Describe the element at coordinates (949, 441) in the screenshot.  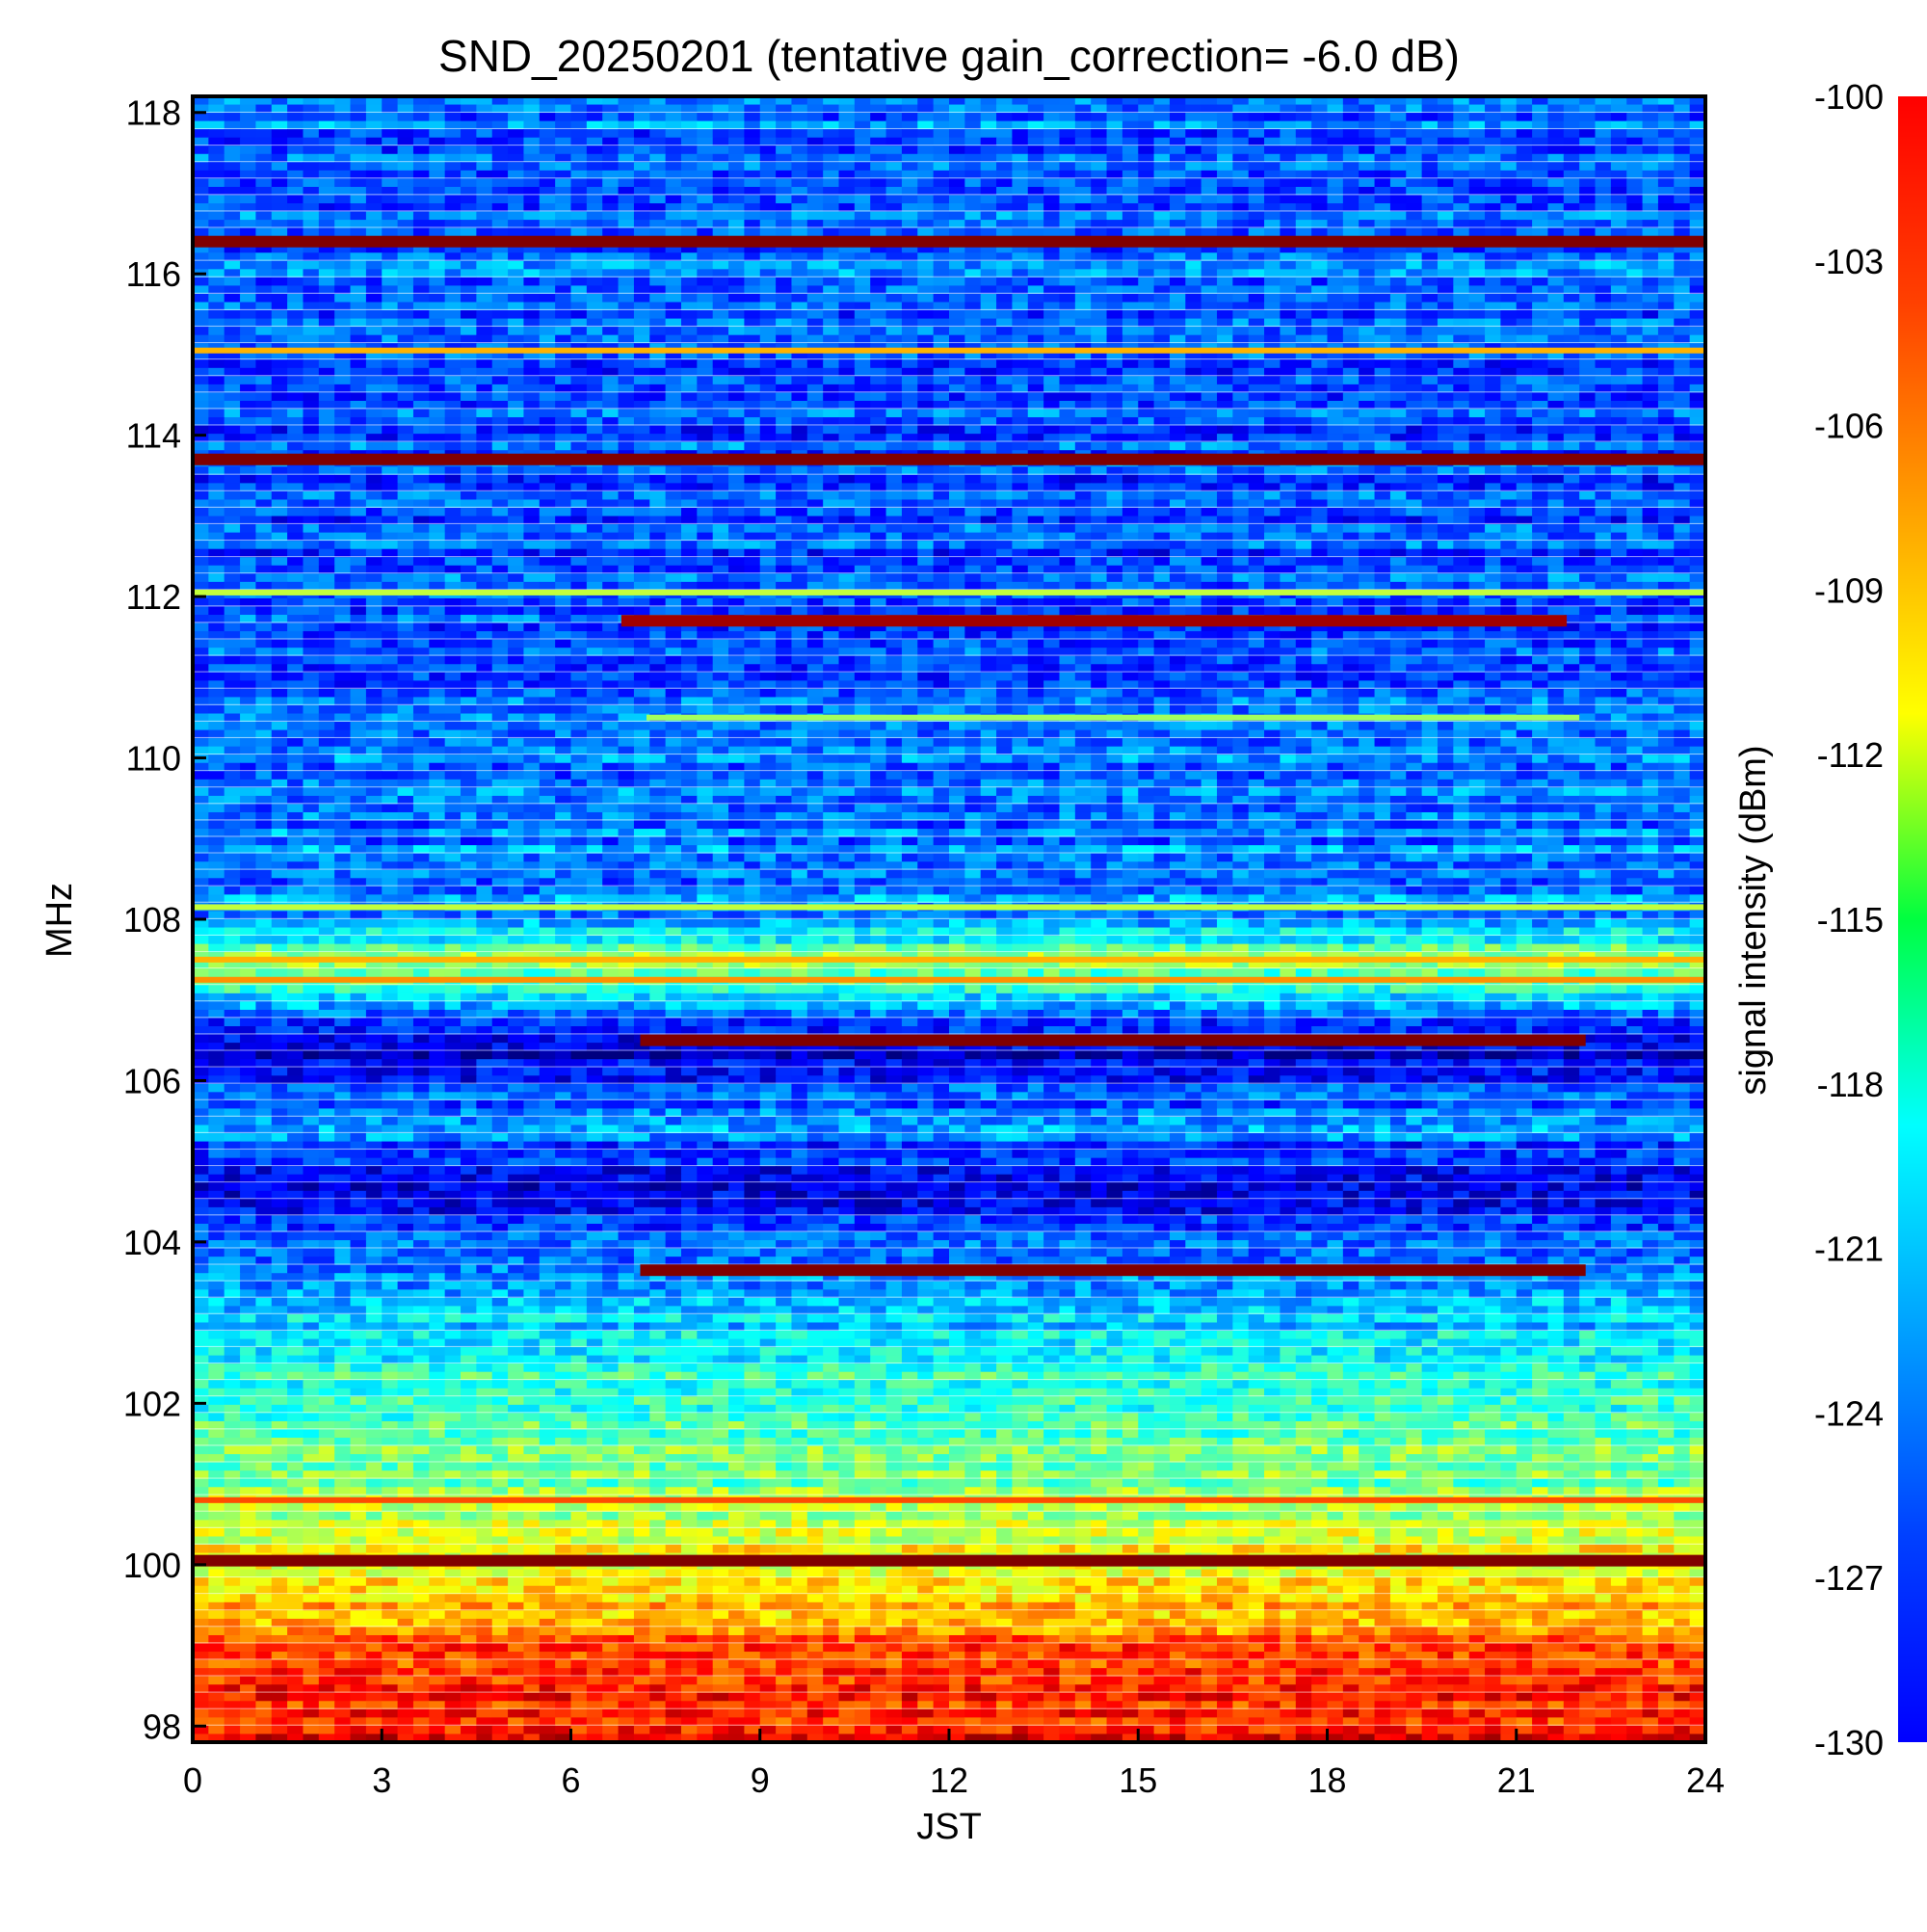
I see `channel-gap-line` at that location.